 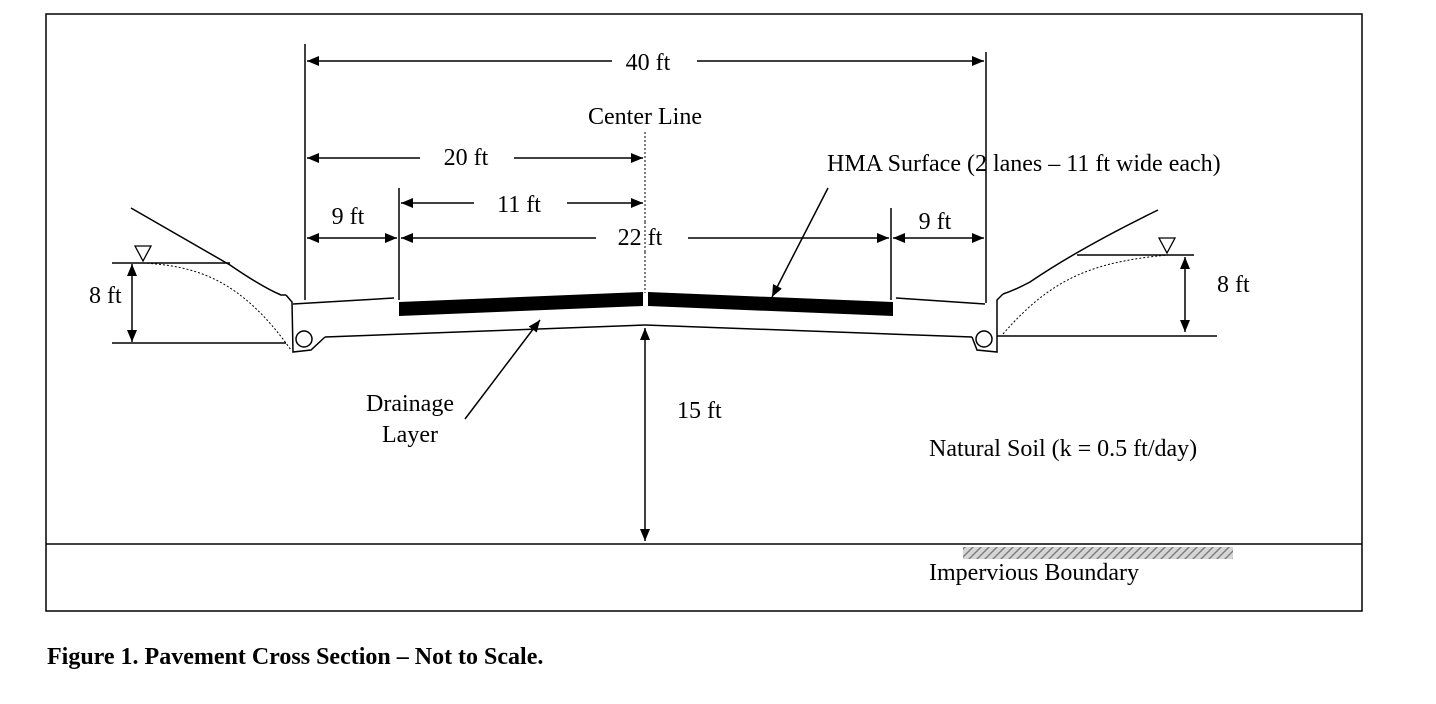 What do you see at coordinates (640, 238) in the screenshot?
I see `pavement-width-label: 22 ft` at bounding box center [640, 238].